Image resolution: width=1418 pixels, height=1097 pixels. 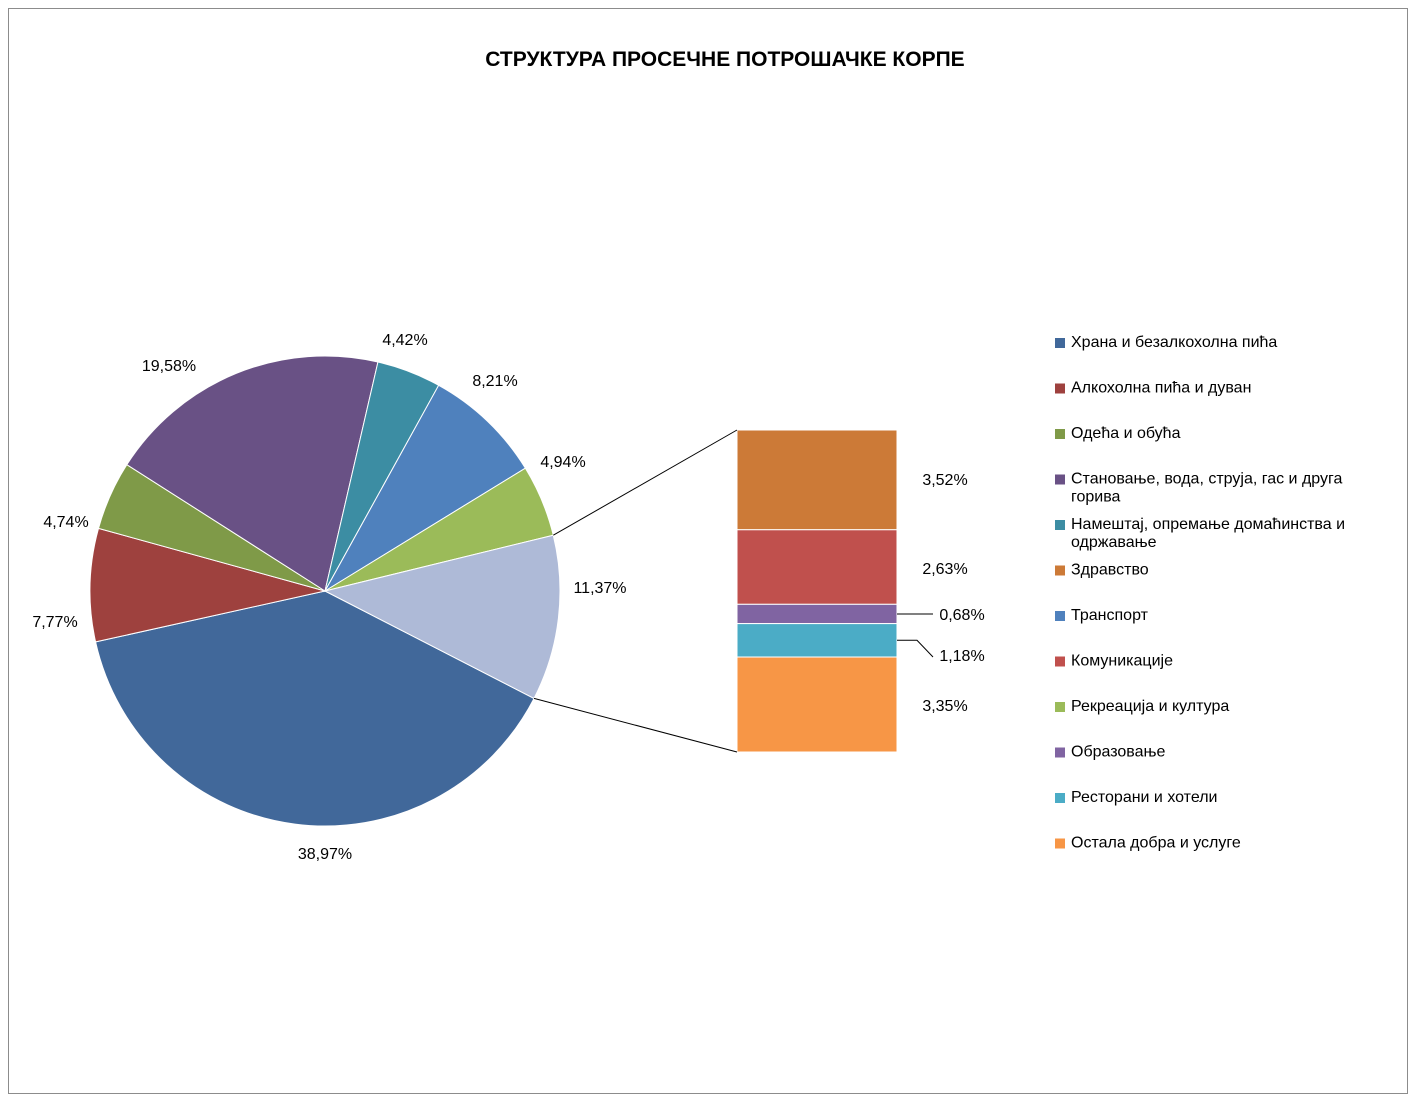 I want to click on legend-label-10: Образовање, so click(x=1118, y=752).